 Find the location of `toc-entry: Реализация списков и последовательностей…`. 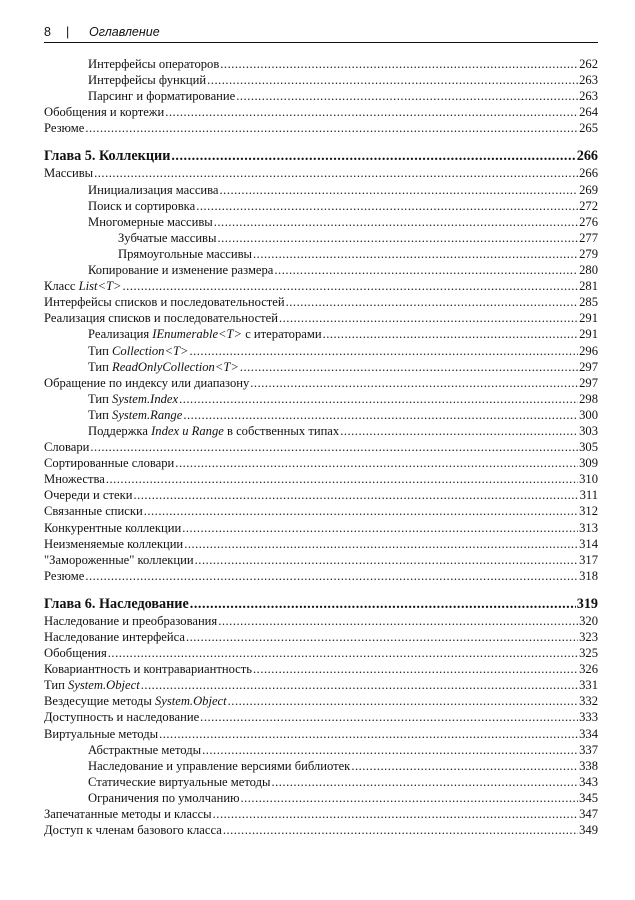

toc-entry: Реализация списков и последовательностей… is located at coordinates (321, 318).